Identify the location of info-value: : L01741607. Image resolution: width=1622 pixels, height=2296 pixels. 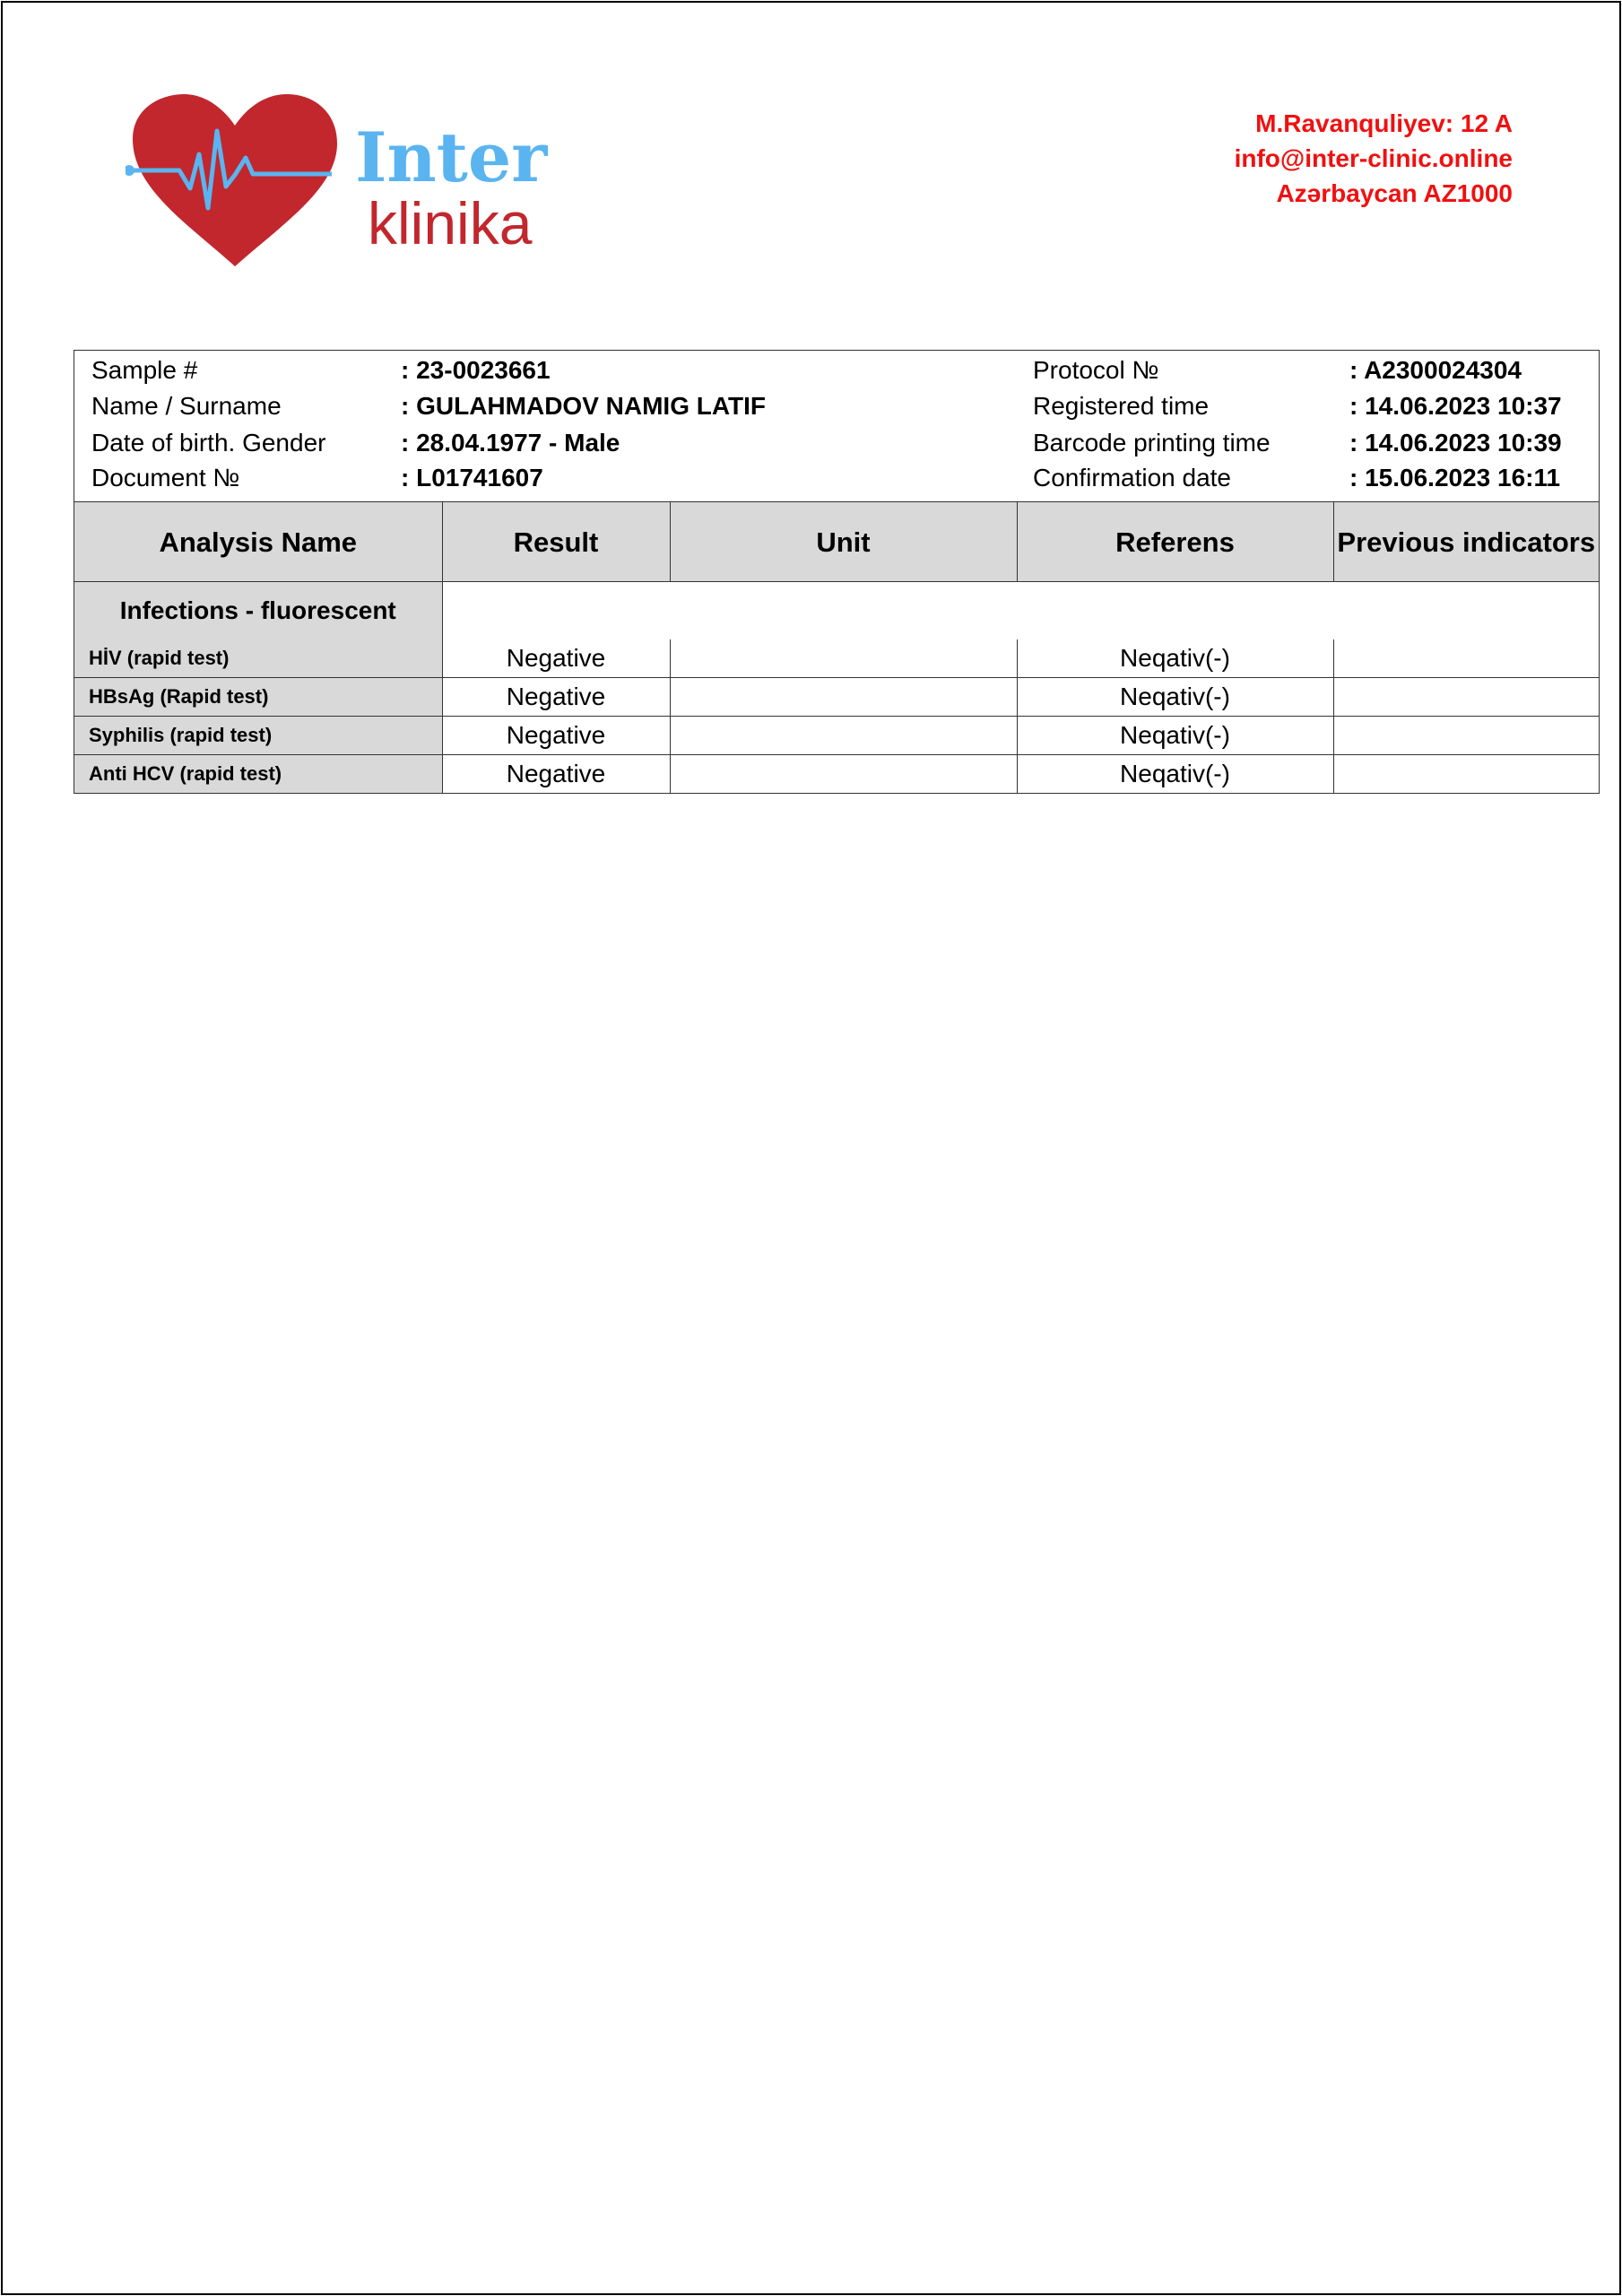
(472, 477).